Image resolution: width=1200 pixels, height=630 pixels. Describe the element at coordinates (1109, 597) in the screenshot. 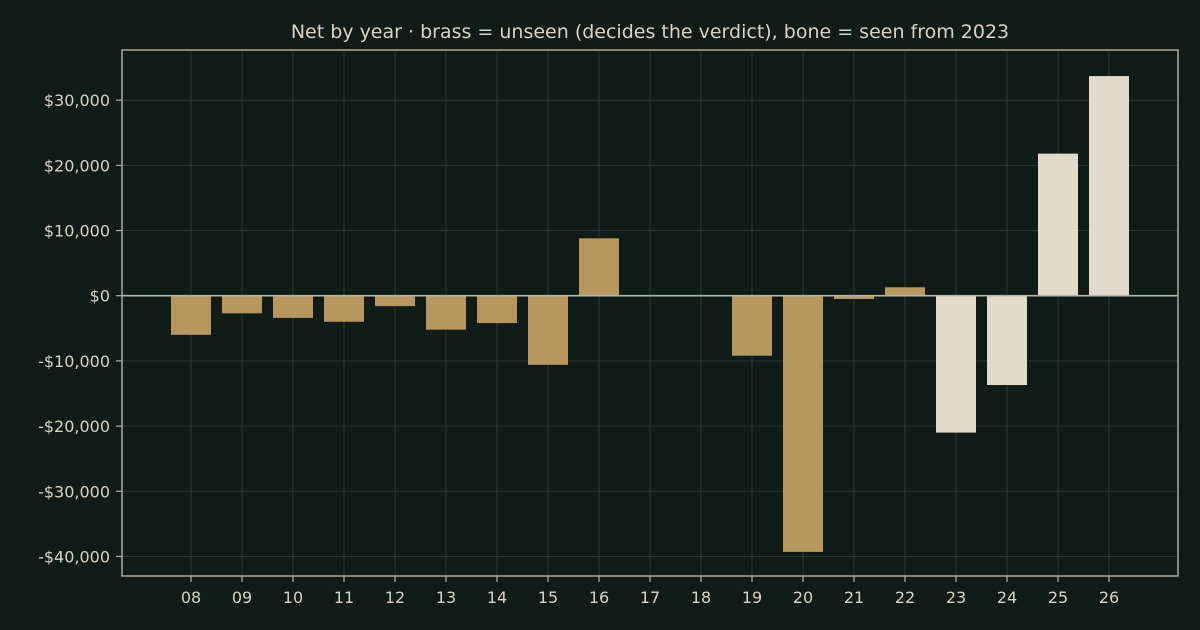

I see `x-tick-label: 26` at that location.